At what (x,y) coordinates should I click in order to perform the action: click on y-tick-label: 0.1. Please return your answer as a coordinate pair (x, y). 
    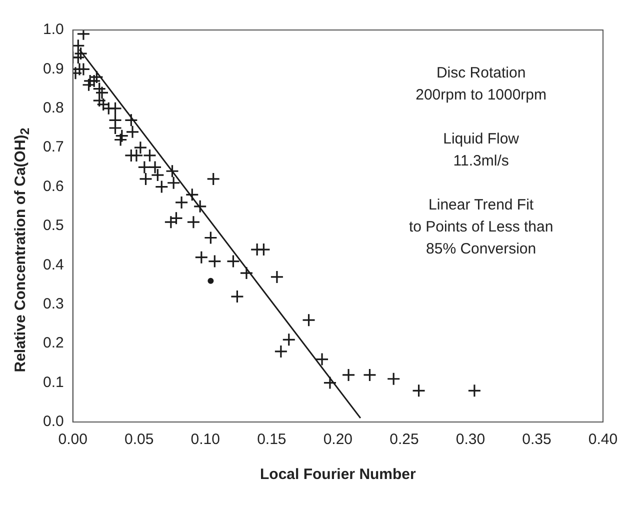
    Looking at the image, I should click on (53, 382).